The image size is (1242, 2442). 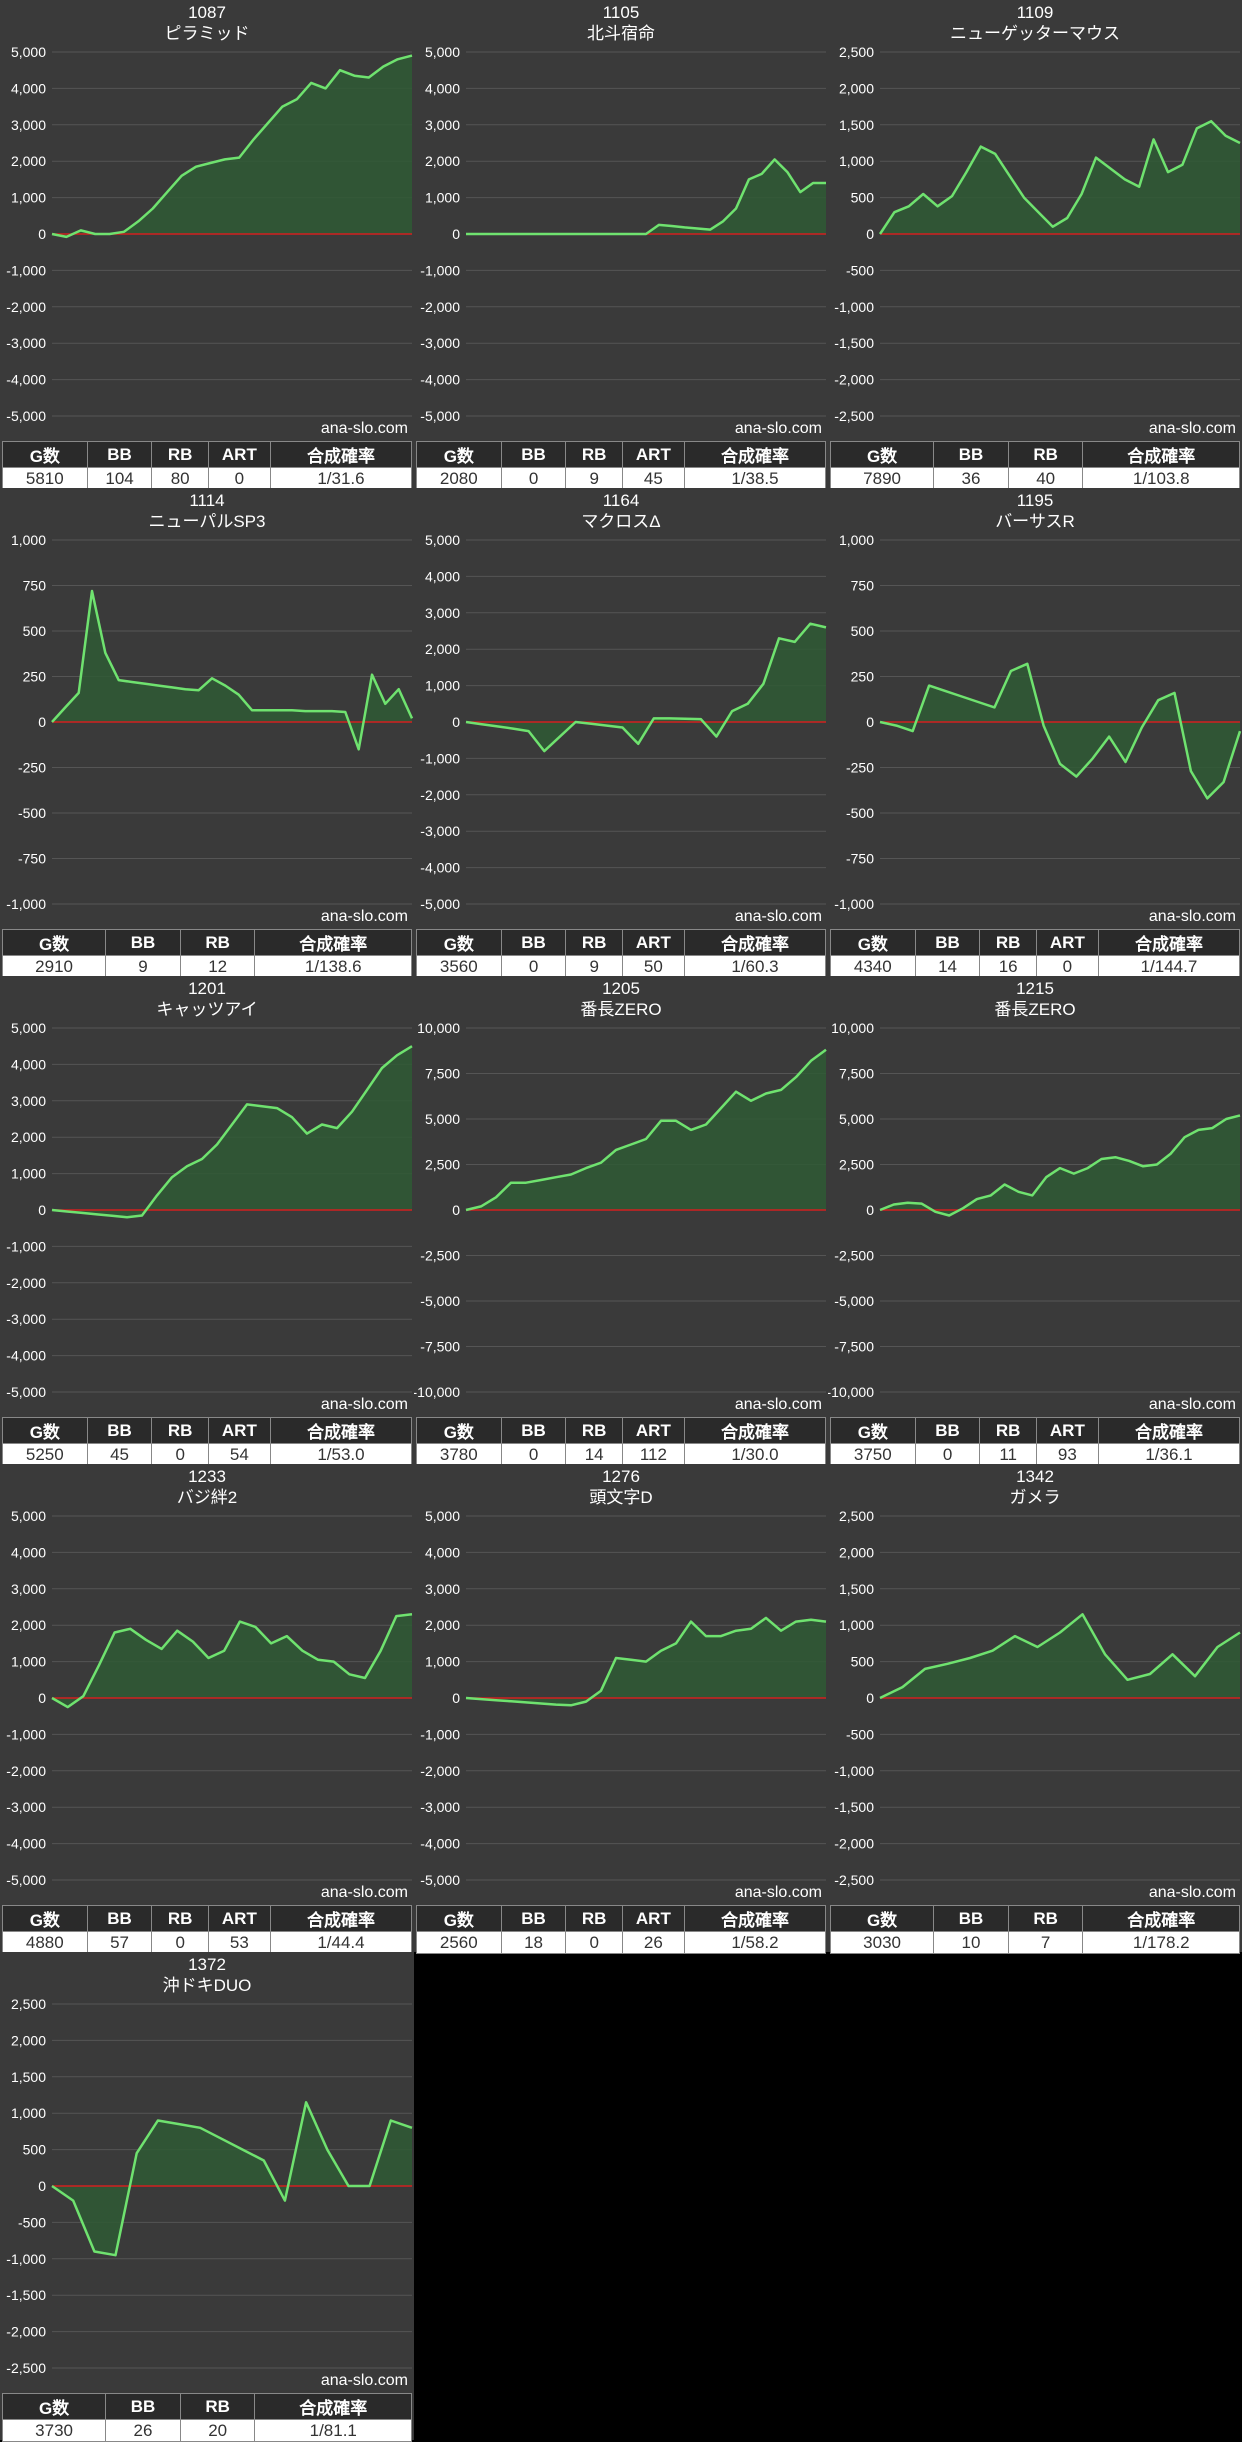 What do you see at coordinates (217, 2430) in the screenshot?
I see `stats-value-rb: 20` at bounding box center [217, 2430].